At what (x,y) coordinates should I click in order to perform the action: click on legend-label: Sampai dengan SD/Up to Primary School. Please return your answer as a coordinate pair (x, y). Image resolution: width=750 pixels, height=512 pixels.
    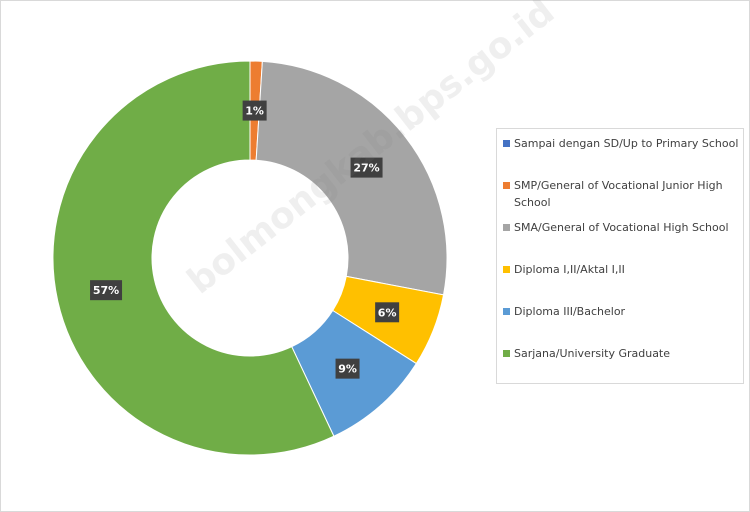
    Looking at the image, I should click on (626, 143).